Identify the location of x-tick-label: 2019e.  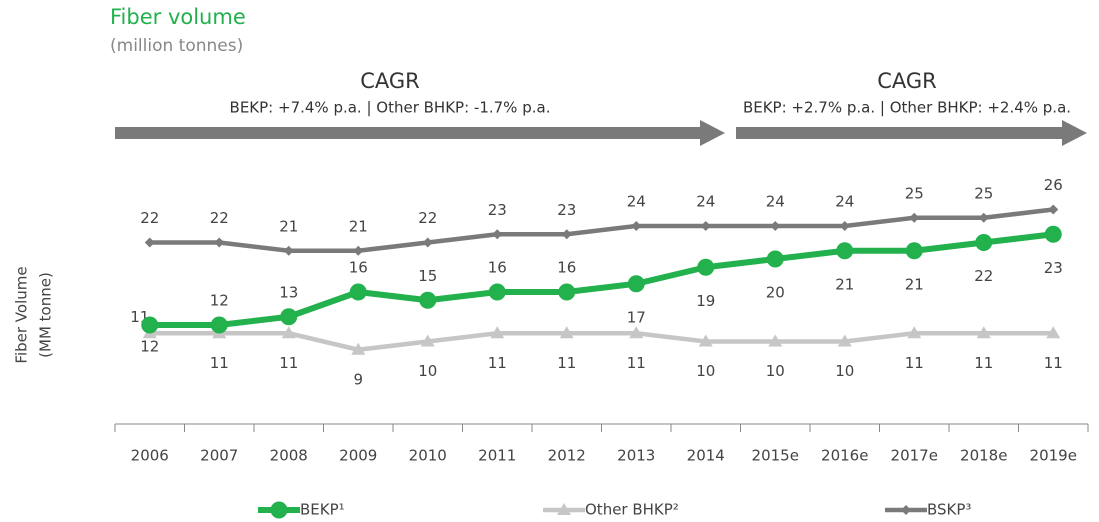
(1053, 456).